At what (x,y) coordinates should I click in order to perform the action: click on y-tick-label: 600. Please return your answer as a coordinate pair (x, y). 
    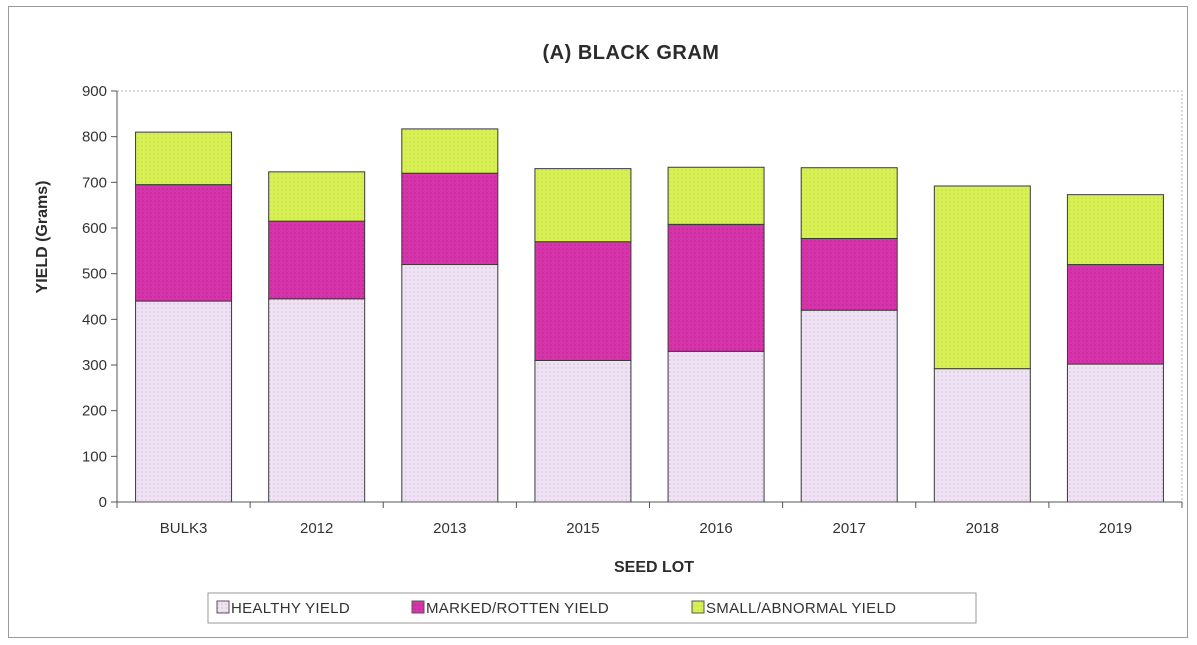
    Looking at the image, I should click on (94, 228).